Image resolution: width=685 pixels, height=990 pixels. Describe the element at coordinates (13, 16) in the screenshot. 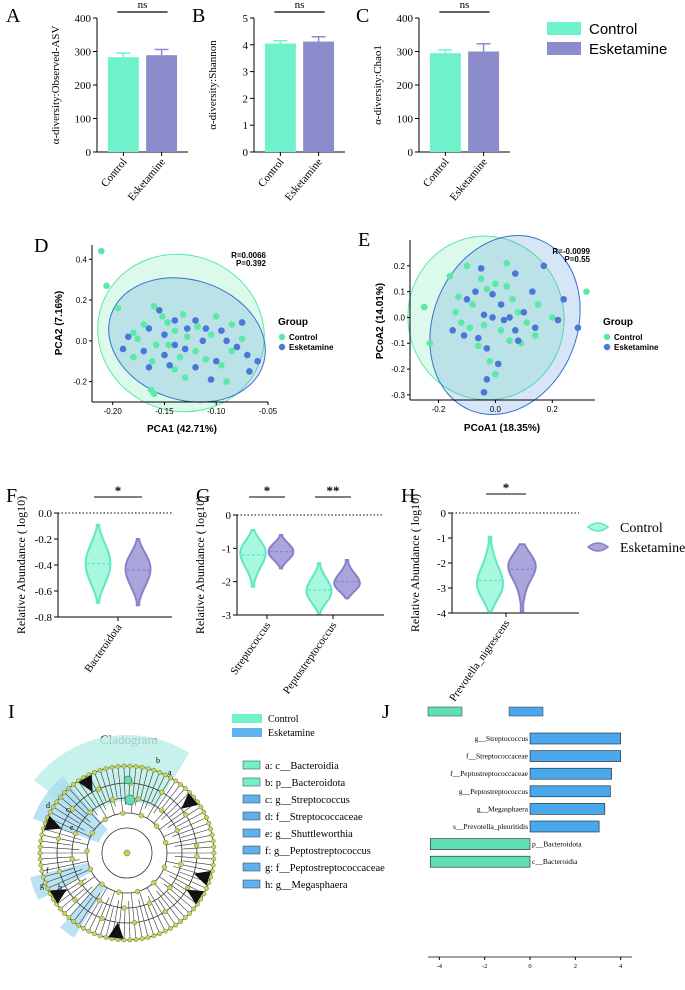

I see `panel-label-a: A` at that location.